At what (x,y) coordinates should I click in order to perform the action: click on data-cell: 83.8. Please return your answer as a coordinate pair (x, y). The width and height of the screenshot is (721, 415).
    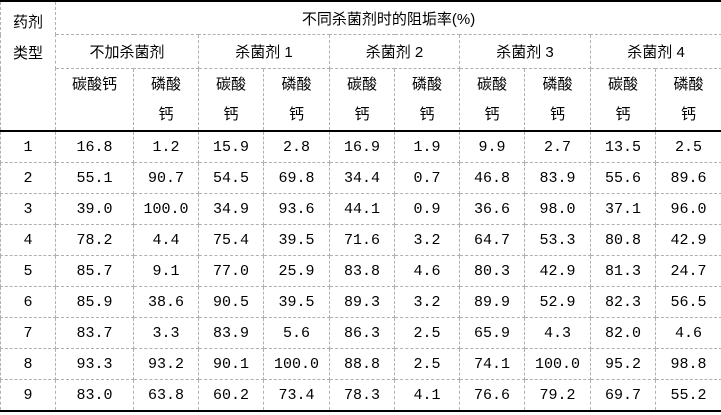
    Looking at the image, I should click on (362, 271).